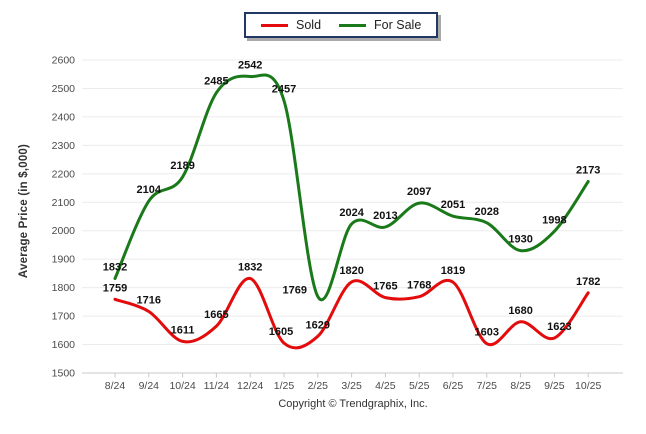  What do you see at coordinates (588, 386) in the screenshot?
I see `x-tick-label: 10/25` at bounding box center [588, 386].